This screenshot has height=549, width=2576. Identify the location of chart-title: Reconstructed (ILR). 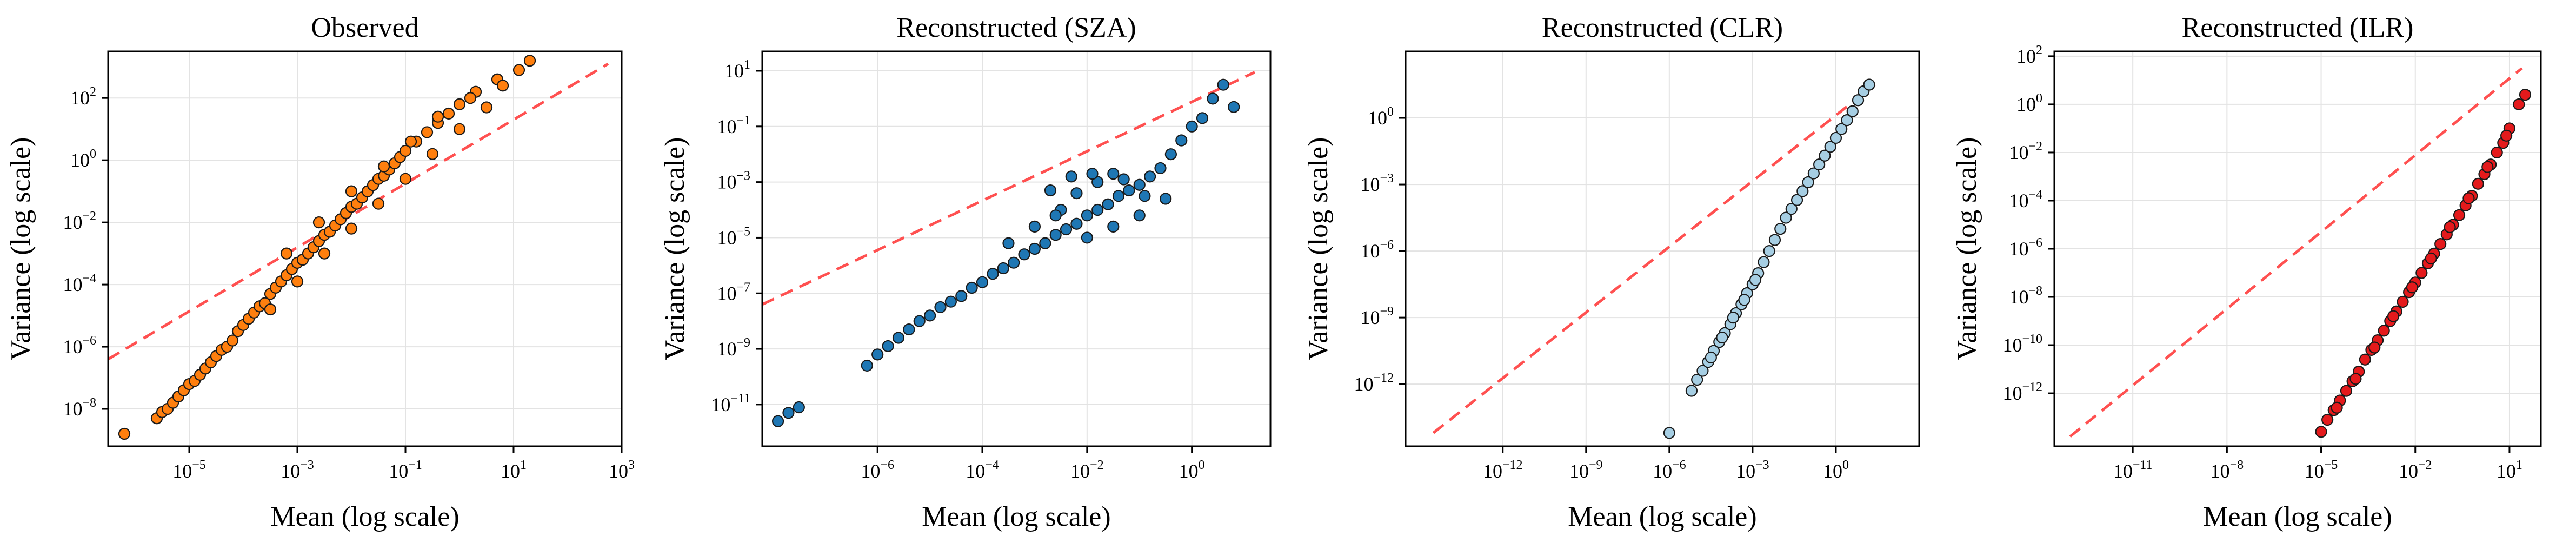
(2298, 28).